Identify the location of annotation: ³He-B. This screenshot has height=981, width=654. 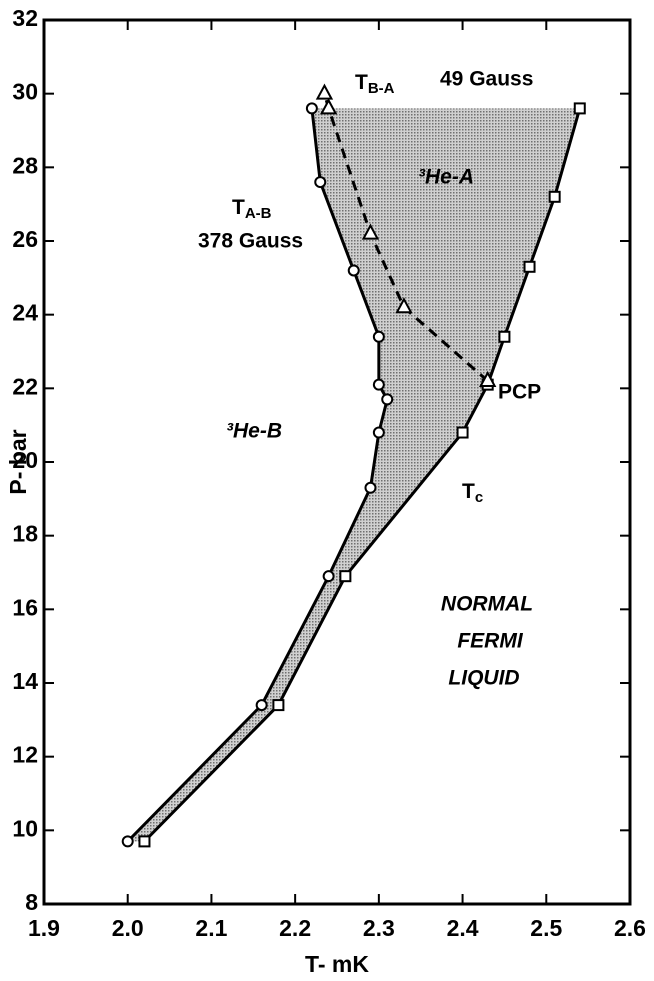
(254, 431).